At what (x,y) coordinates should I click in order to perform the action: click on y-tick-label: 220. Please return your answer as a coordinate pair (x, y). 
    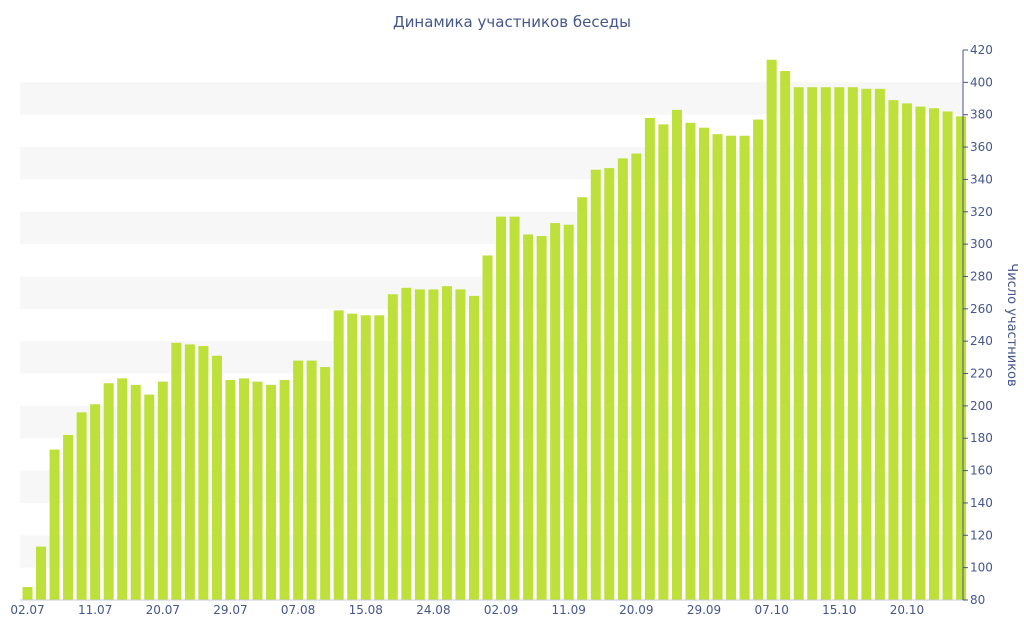
    Looking at the image, I should click on (981, 374).